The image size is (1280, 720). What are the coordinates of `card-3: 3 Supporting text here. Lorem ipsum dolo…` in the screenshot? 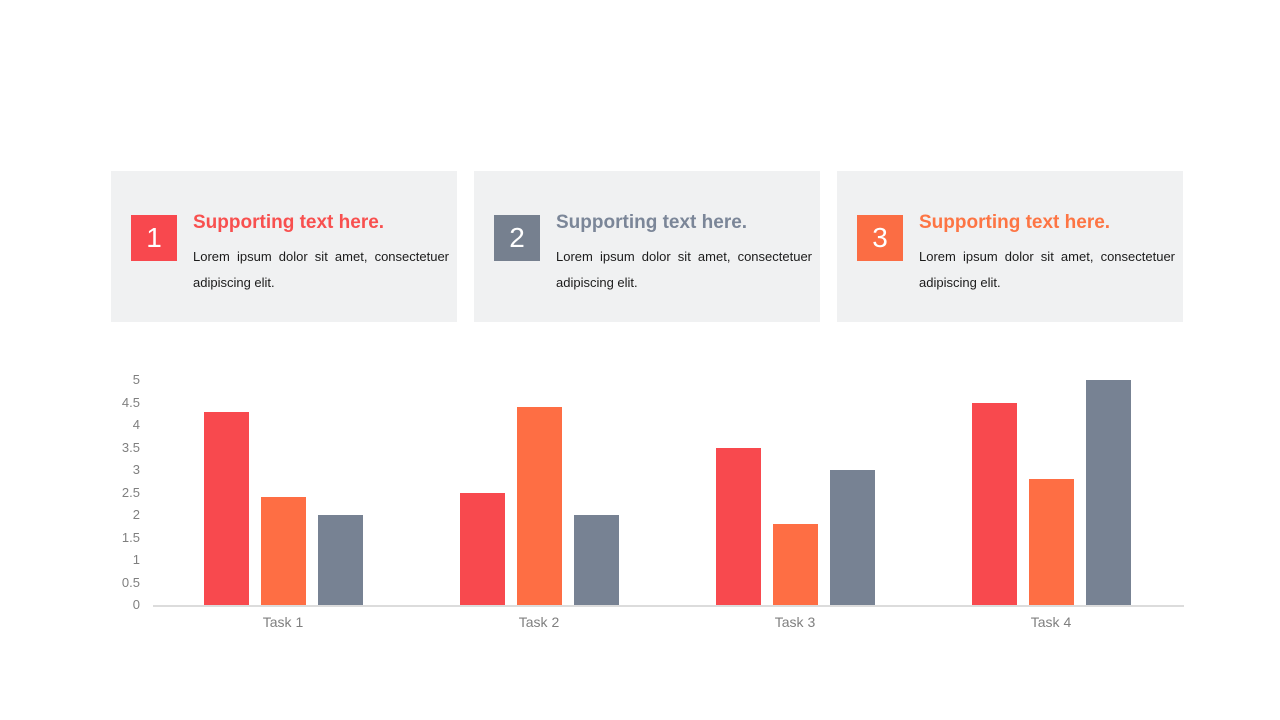 It's located at (1010, 246).